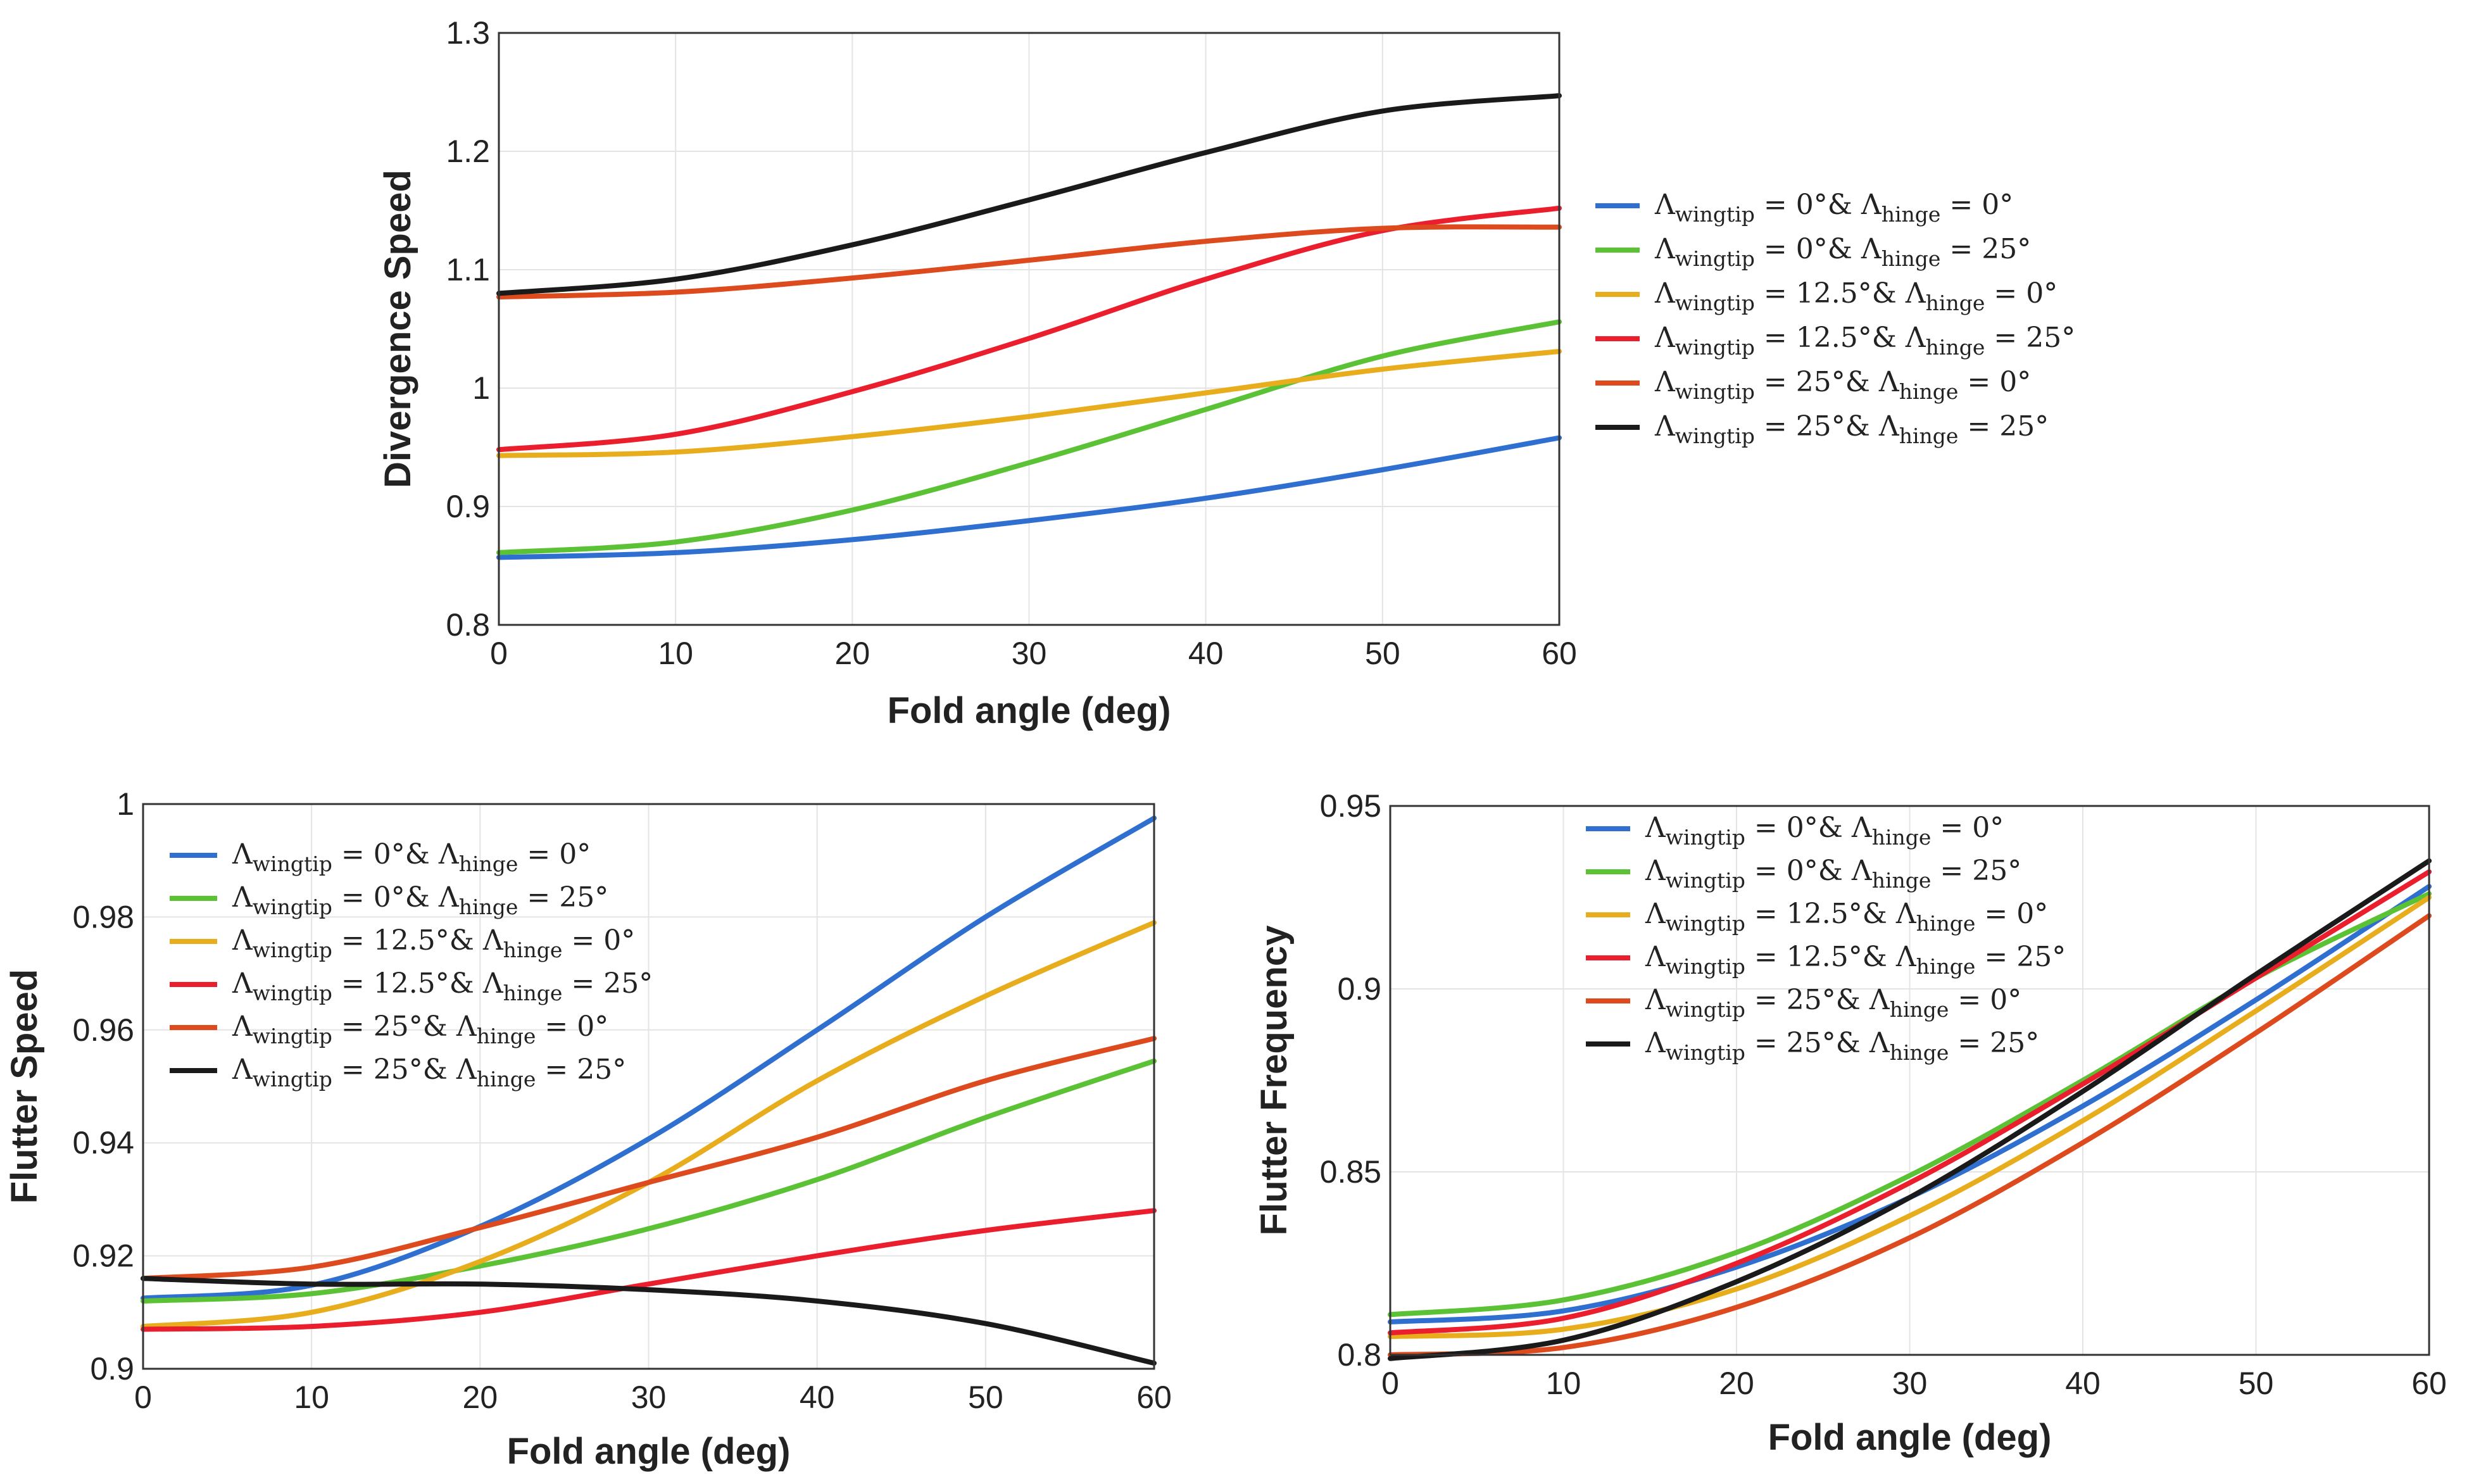 The height and width of the screenshot is (1484, 2469). I want to click on x-tick-label: 0, so click(499, 653).